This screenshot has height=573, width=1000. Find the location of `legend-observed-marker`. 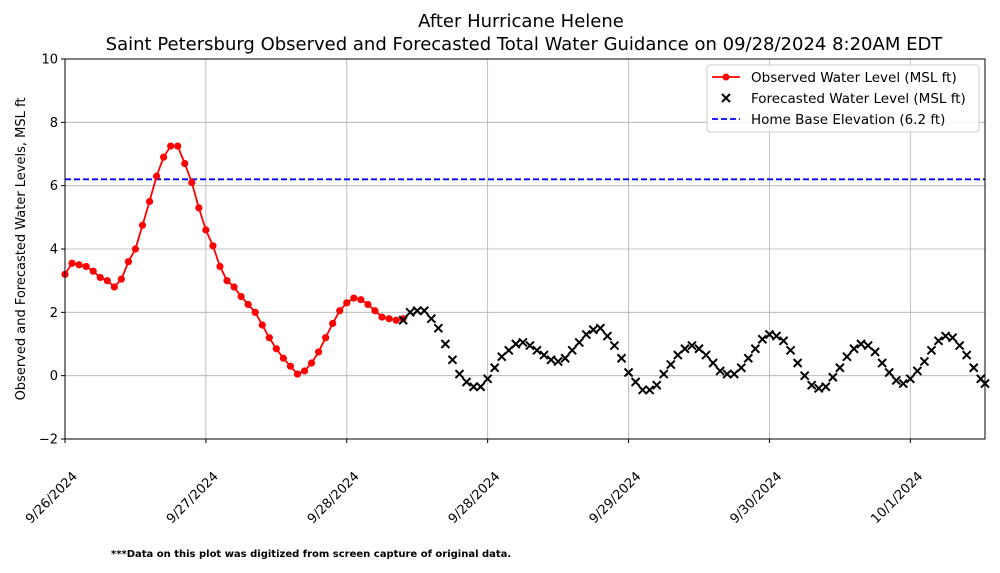

legend-observed-marker is located at coordinates (726, 77).